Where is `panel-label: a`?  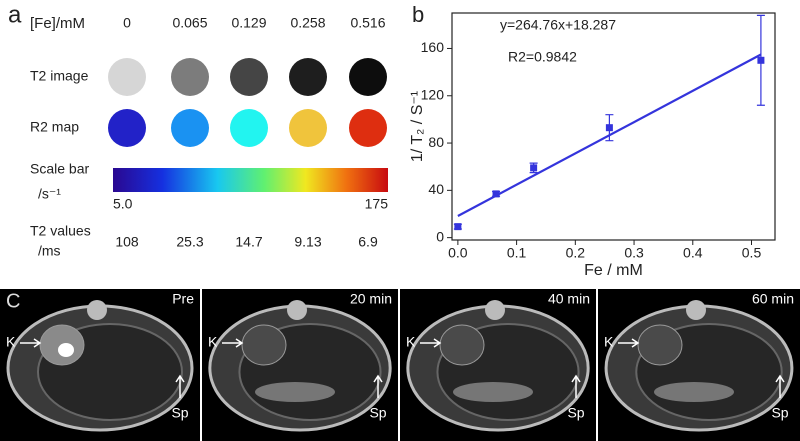 panel-label: a is located at coordinates (15, 14).